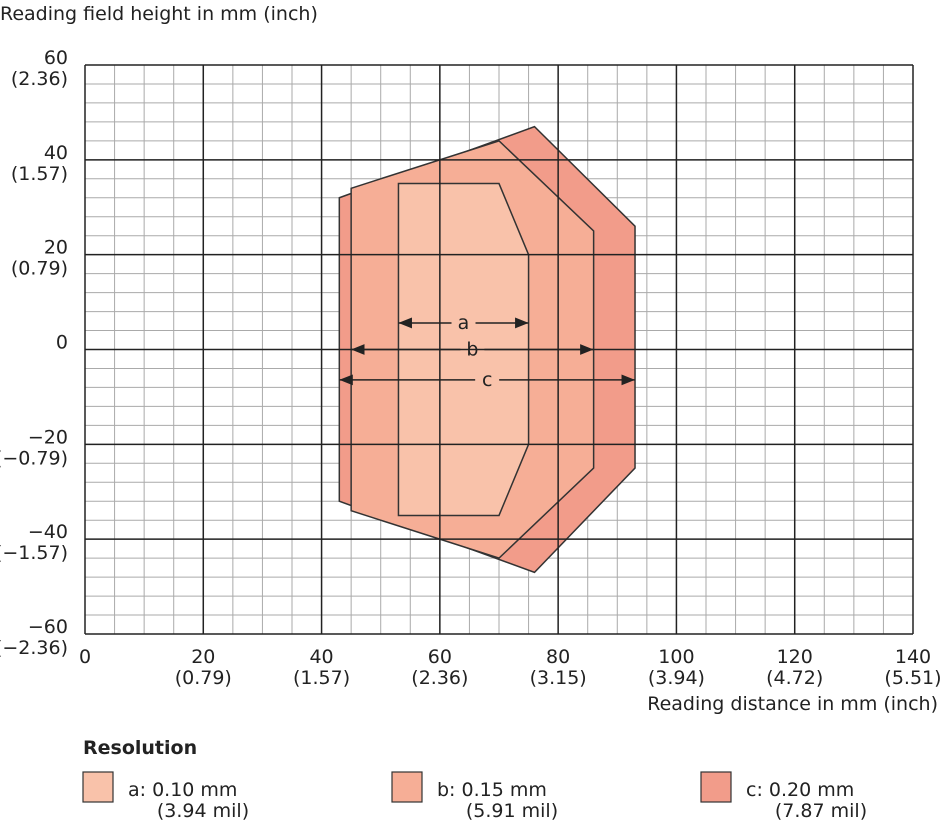  Describe the element at coordinates (56, 153) in the screenshot. I see `y-tick-label: 40` at that location.